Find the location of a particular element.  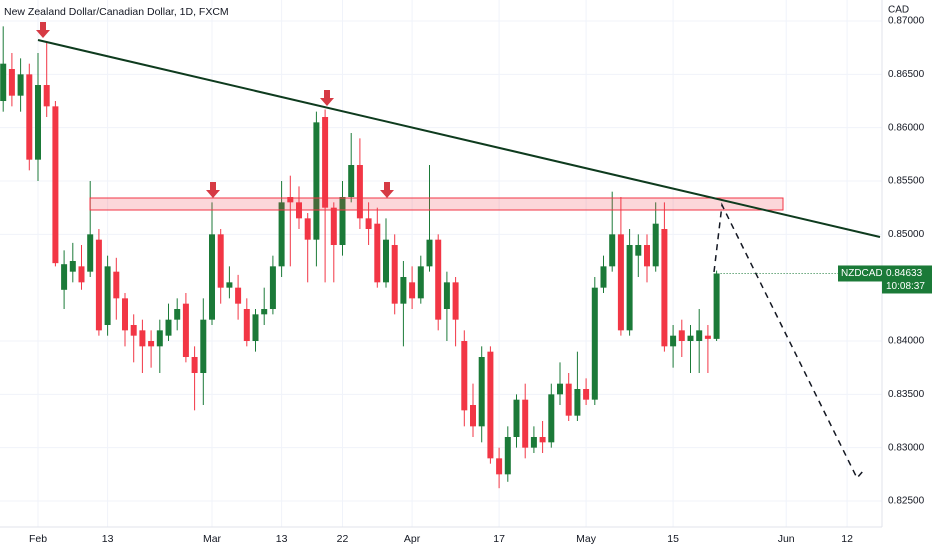

x-tick-label: Mar is located at coordinates (212, 539).